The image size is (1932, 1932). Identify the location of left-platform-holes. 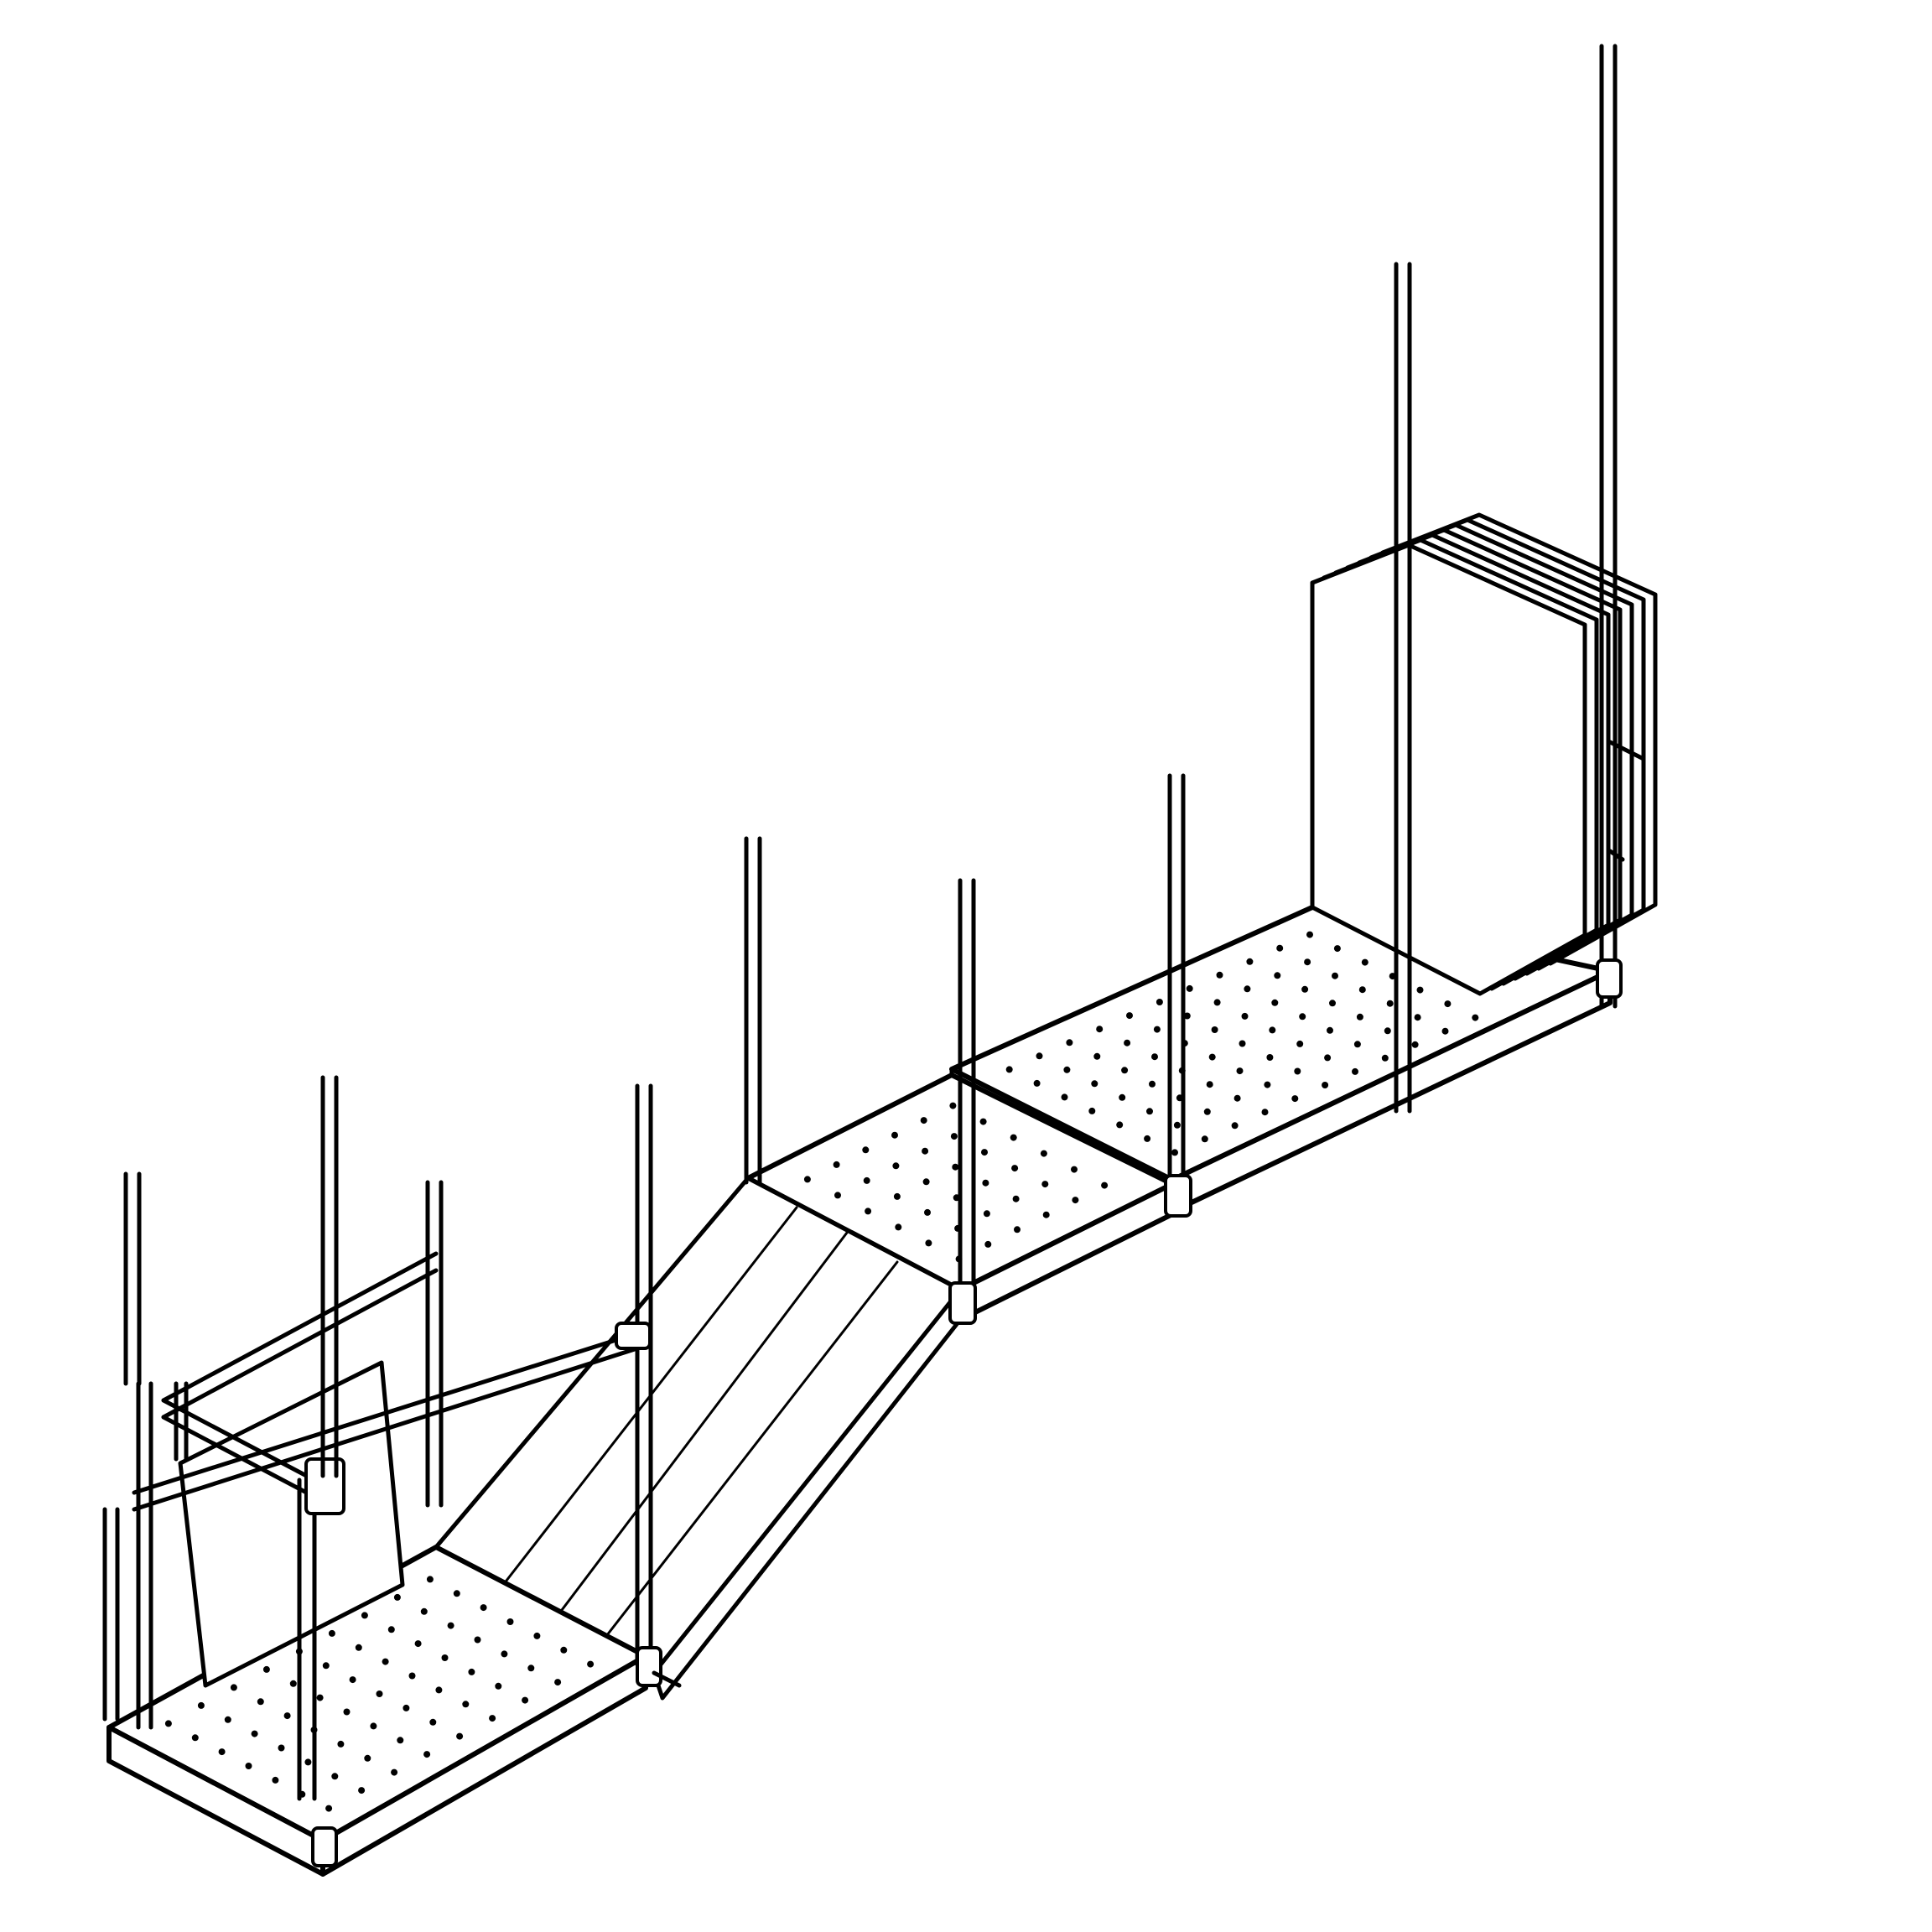
(379, 1694).